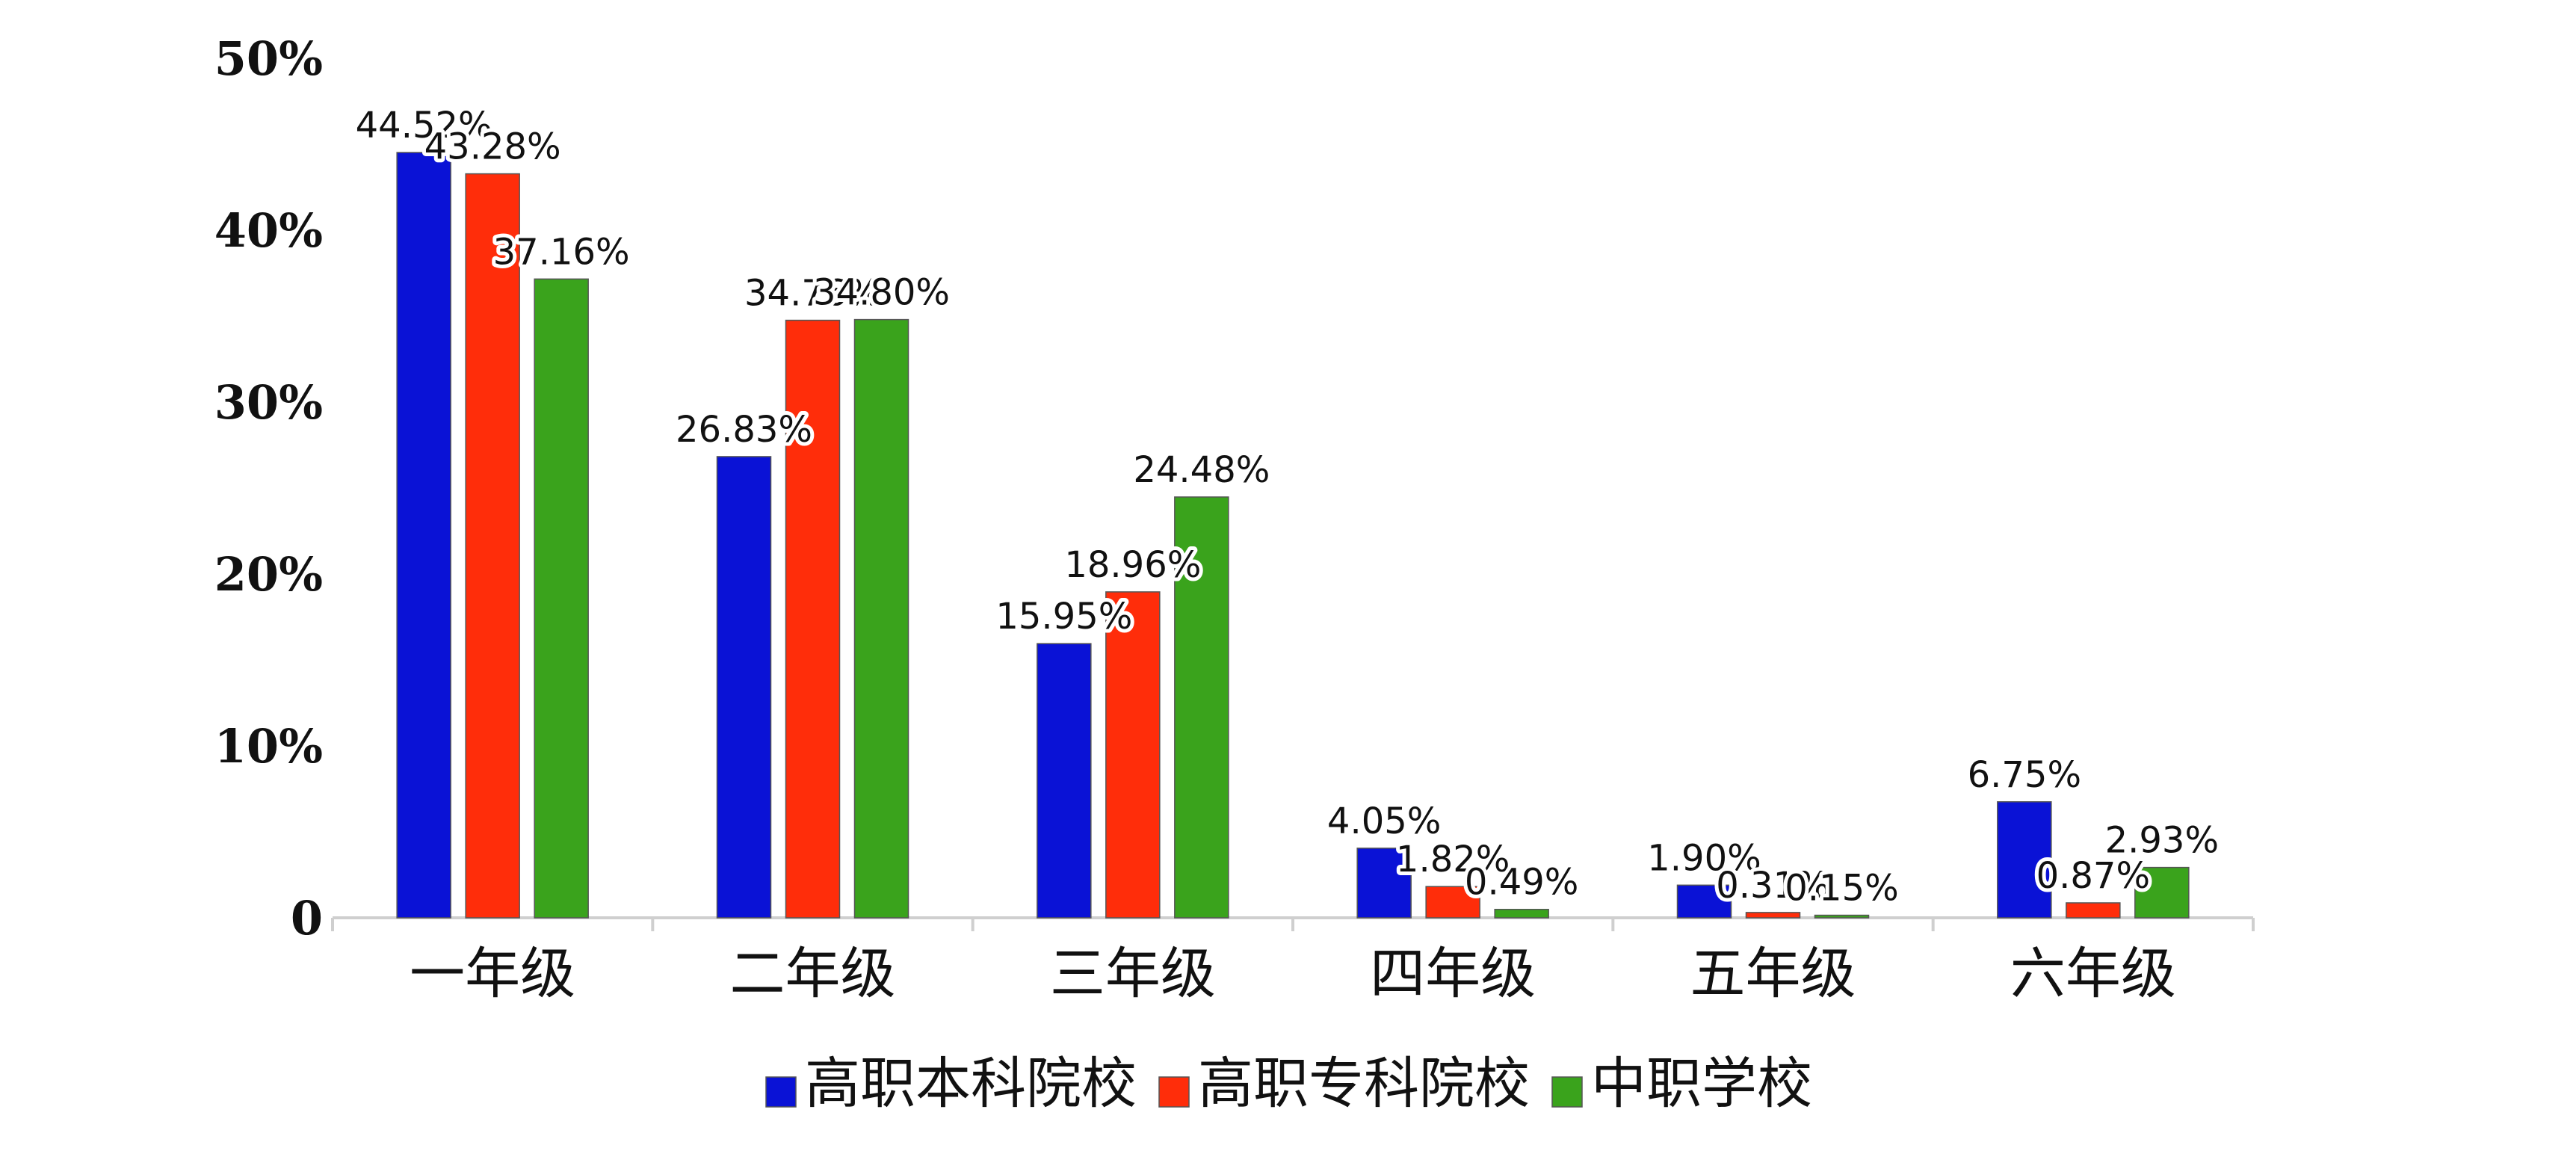 The width and height of the screenshot is (2576, 1151). Describe the element at coordinates (1521, 883) in the screenshot. I see `data-label: 0.49%` at that location.